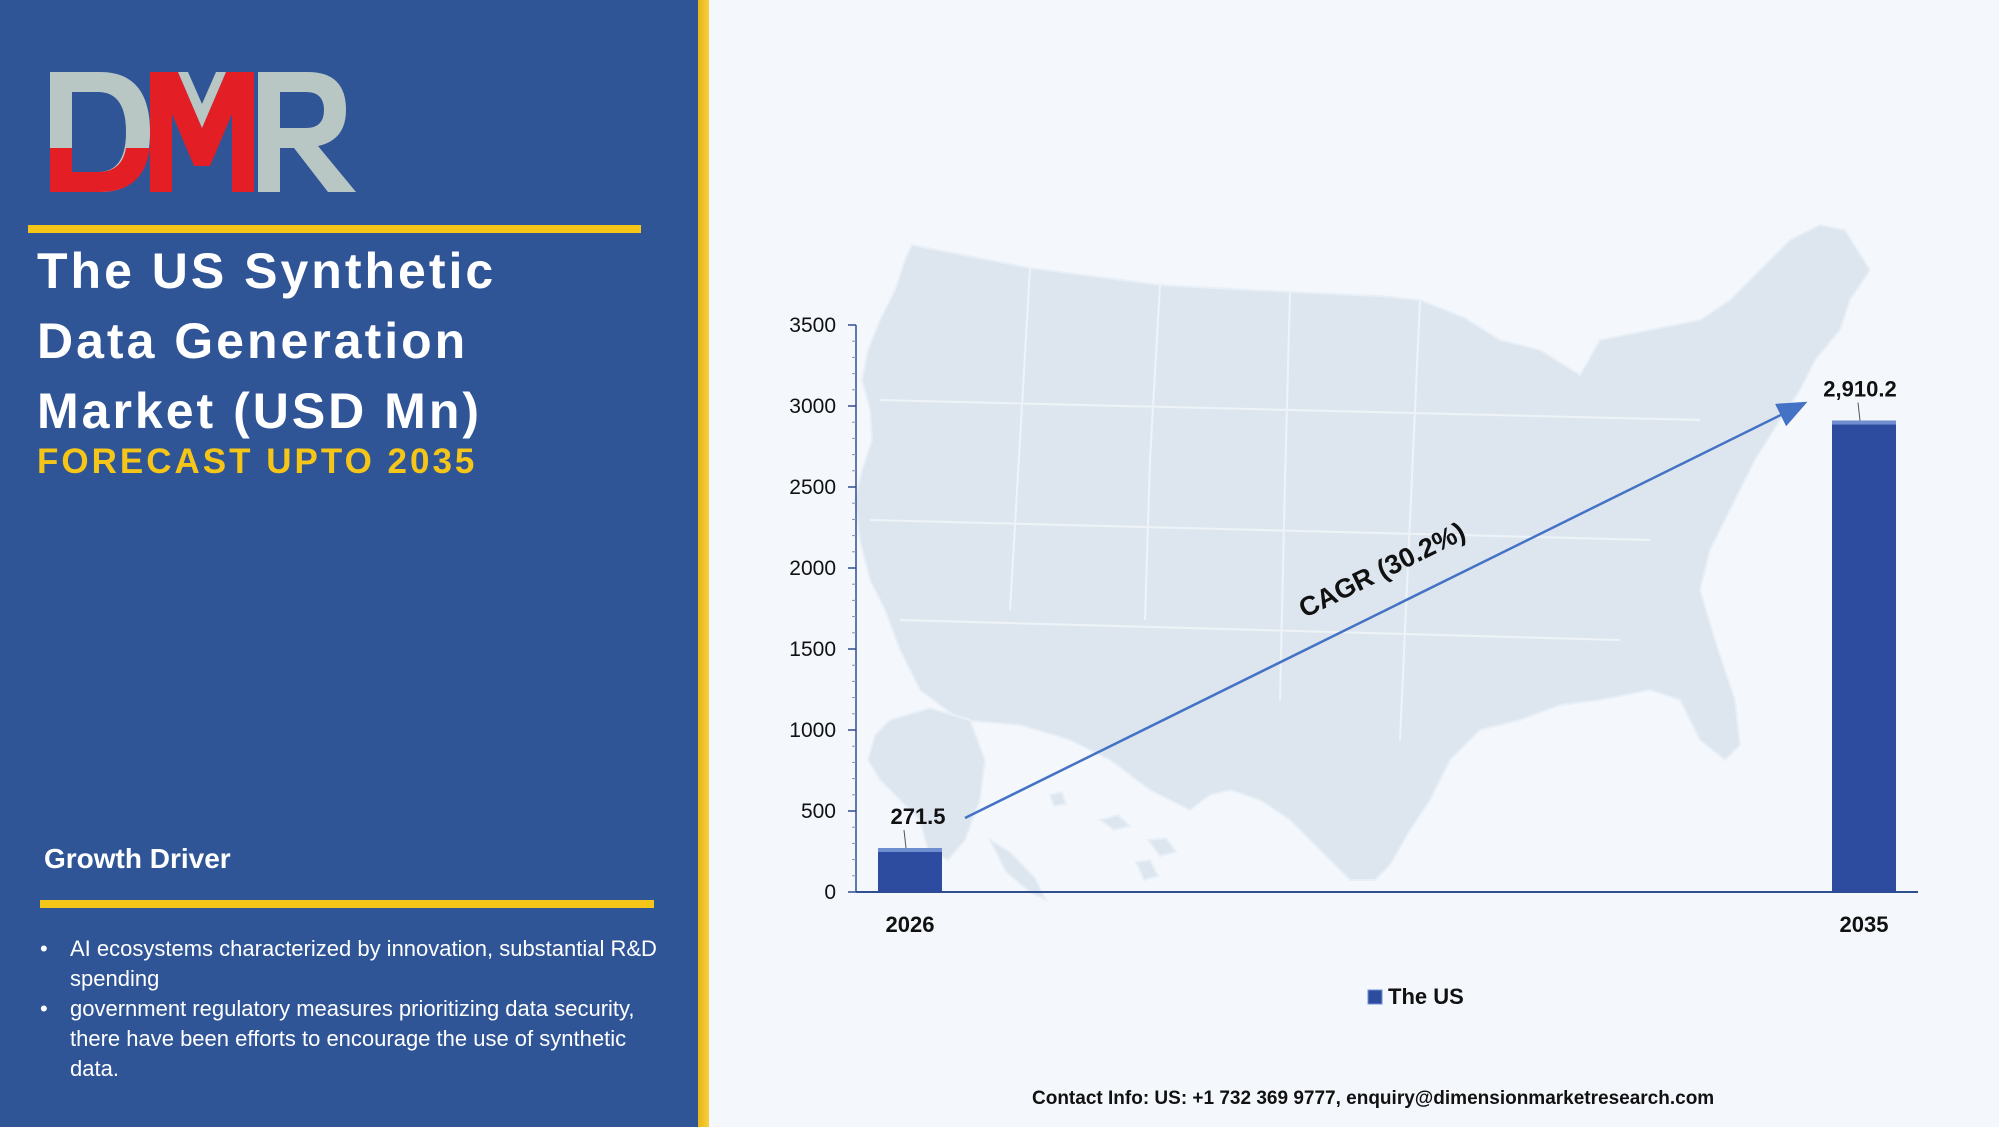 The image size is (1999, 1127). Describe the element at coordinates (257, 461) in the screenshot. I see `forecast-subtitle: FORECAST UPTO 2035` at that location.